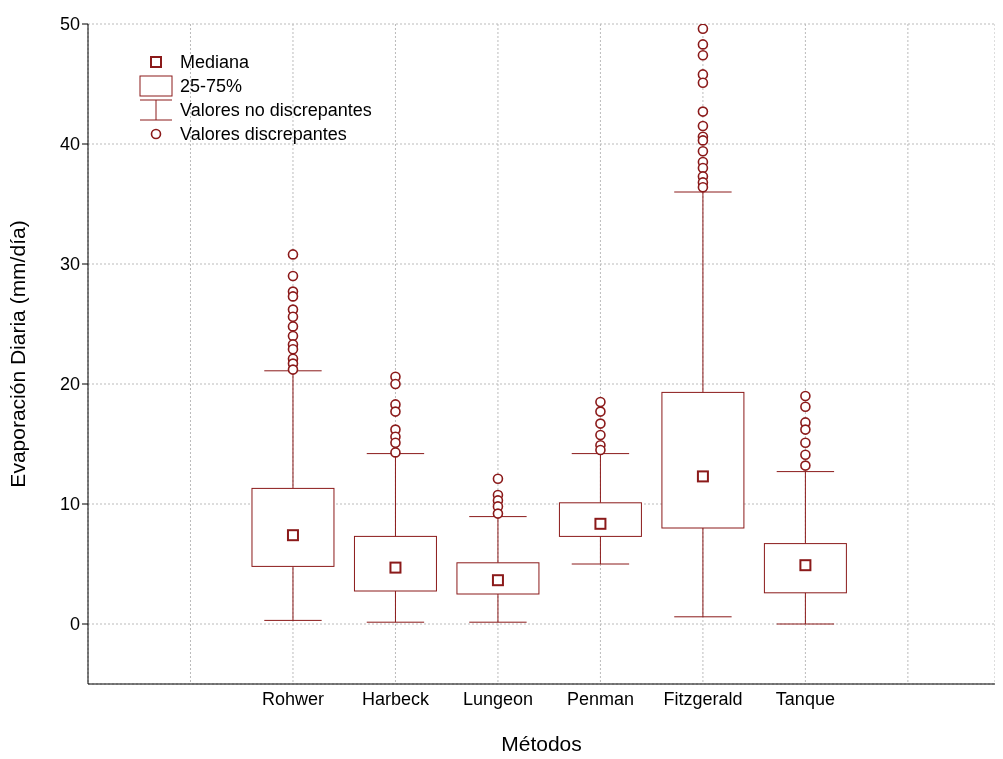  Describe the element at coordinates (600, 698) in the screenshot. I see `x-tick-label: Penman` at that location.